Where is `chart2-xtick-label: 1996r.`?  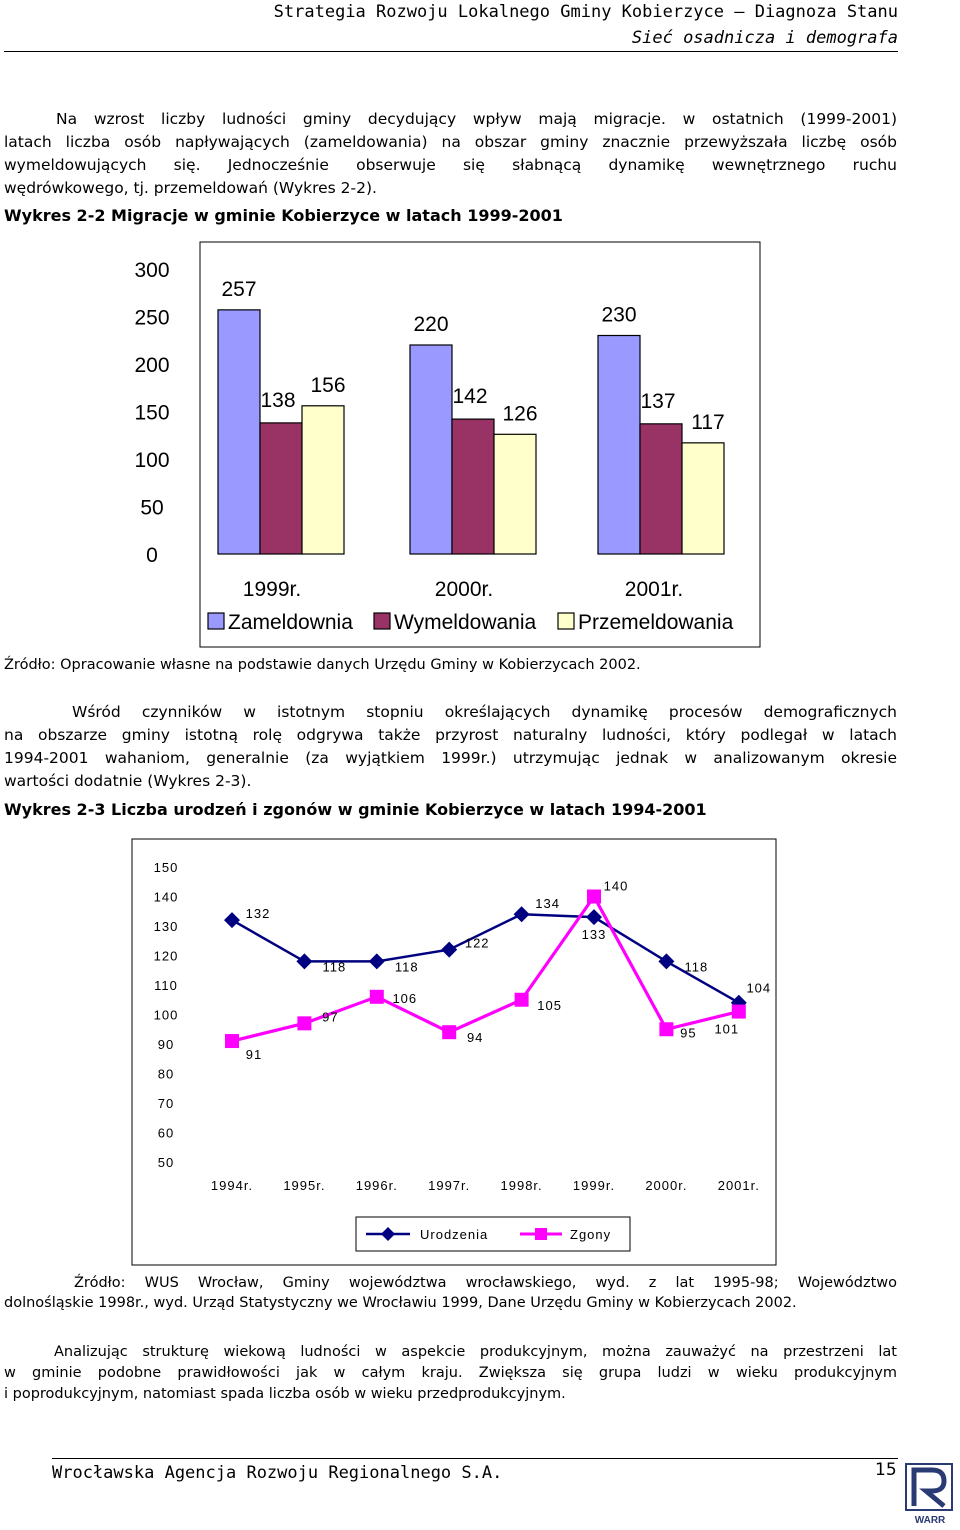
chart2-xtick-label: 1996r. is located at coordinates (377, 1185).